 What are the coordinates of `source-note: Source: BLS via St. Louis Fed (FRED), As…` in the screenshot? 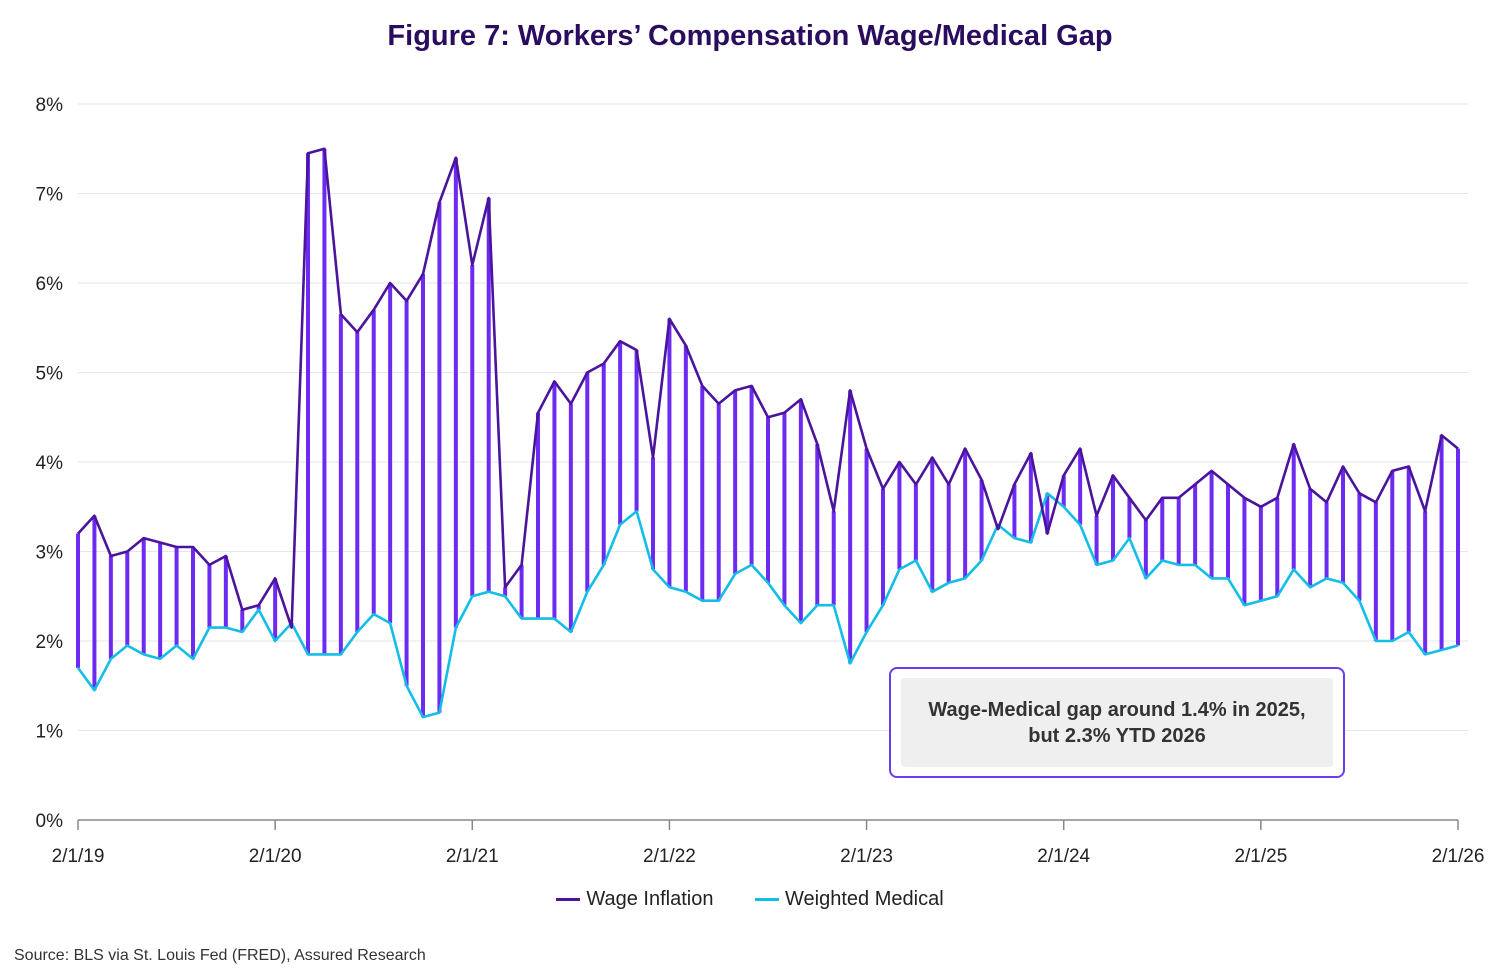 It's located at (220, 955).